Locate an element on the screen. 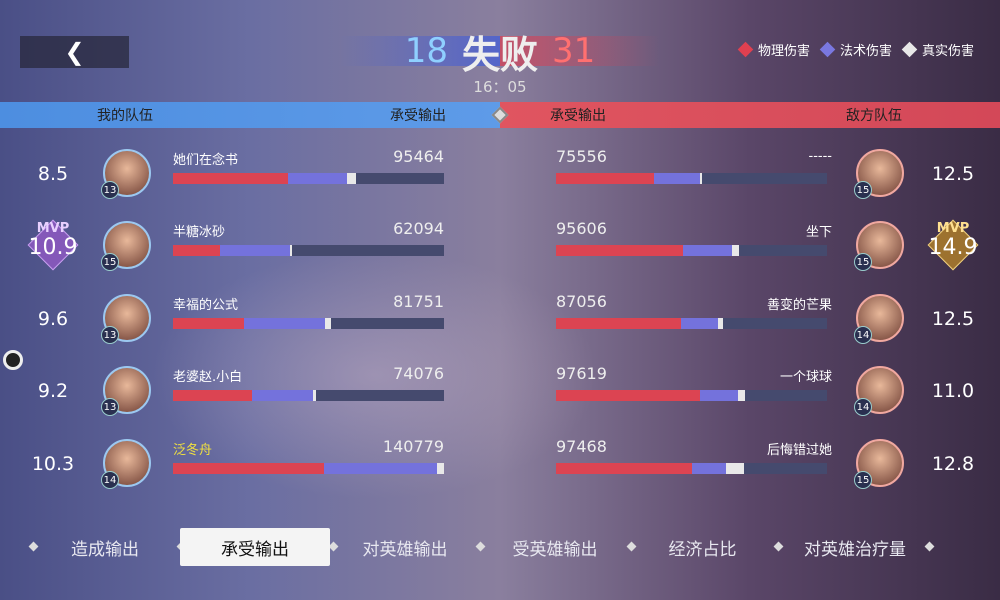 This screenshot has width=1000, height=600. my-player-row: 9.2 13 老婆赵.小白 74076 is located at coordinates (250, 390).